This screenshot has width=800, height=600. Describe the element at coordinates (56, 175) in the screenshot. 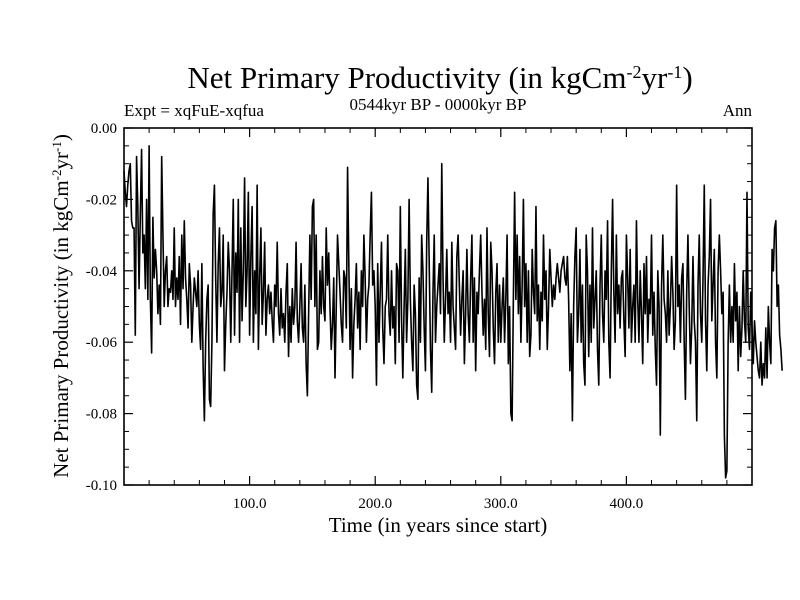

I see `y-axis-label-sup1: -2` at that location.